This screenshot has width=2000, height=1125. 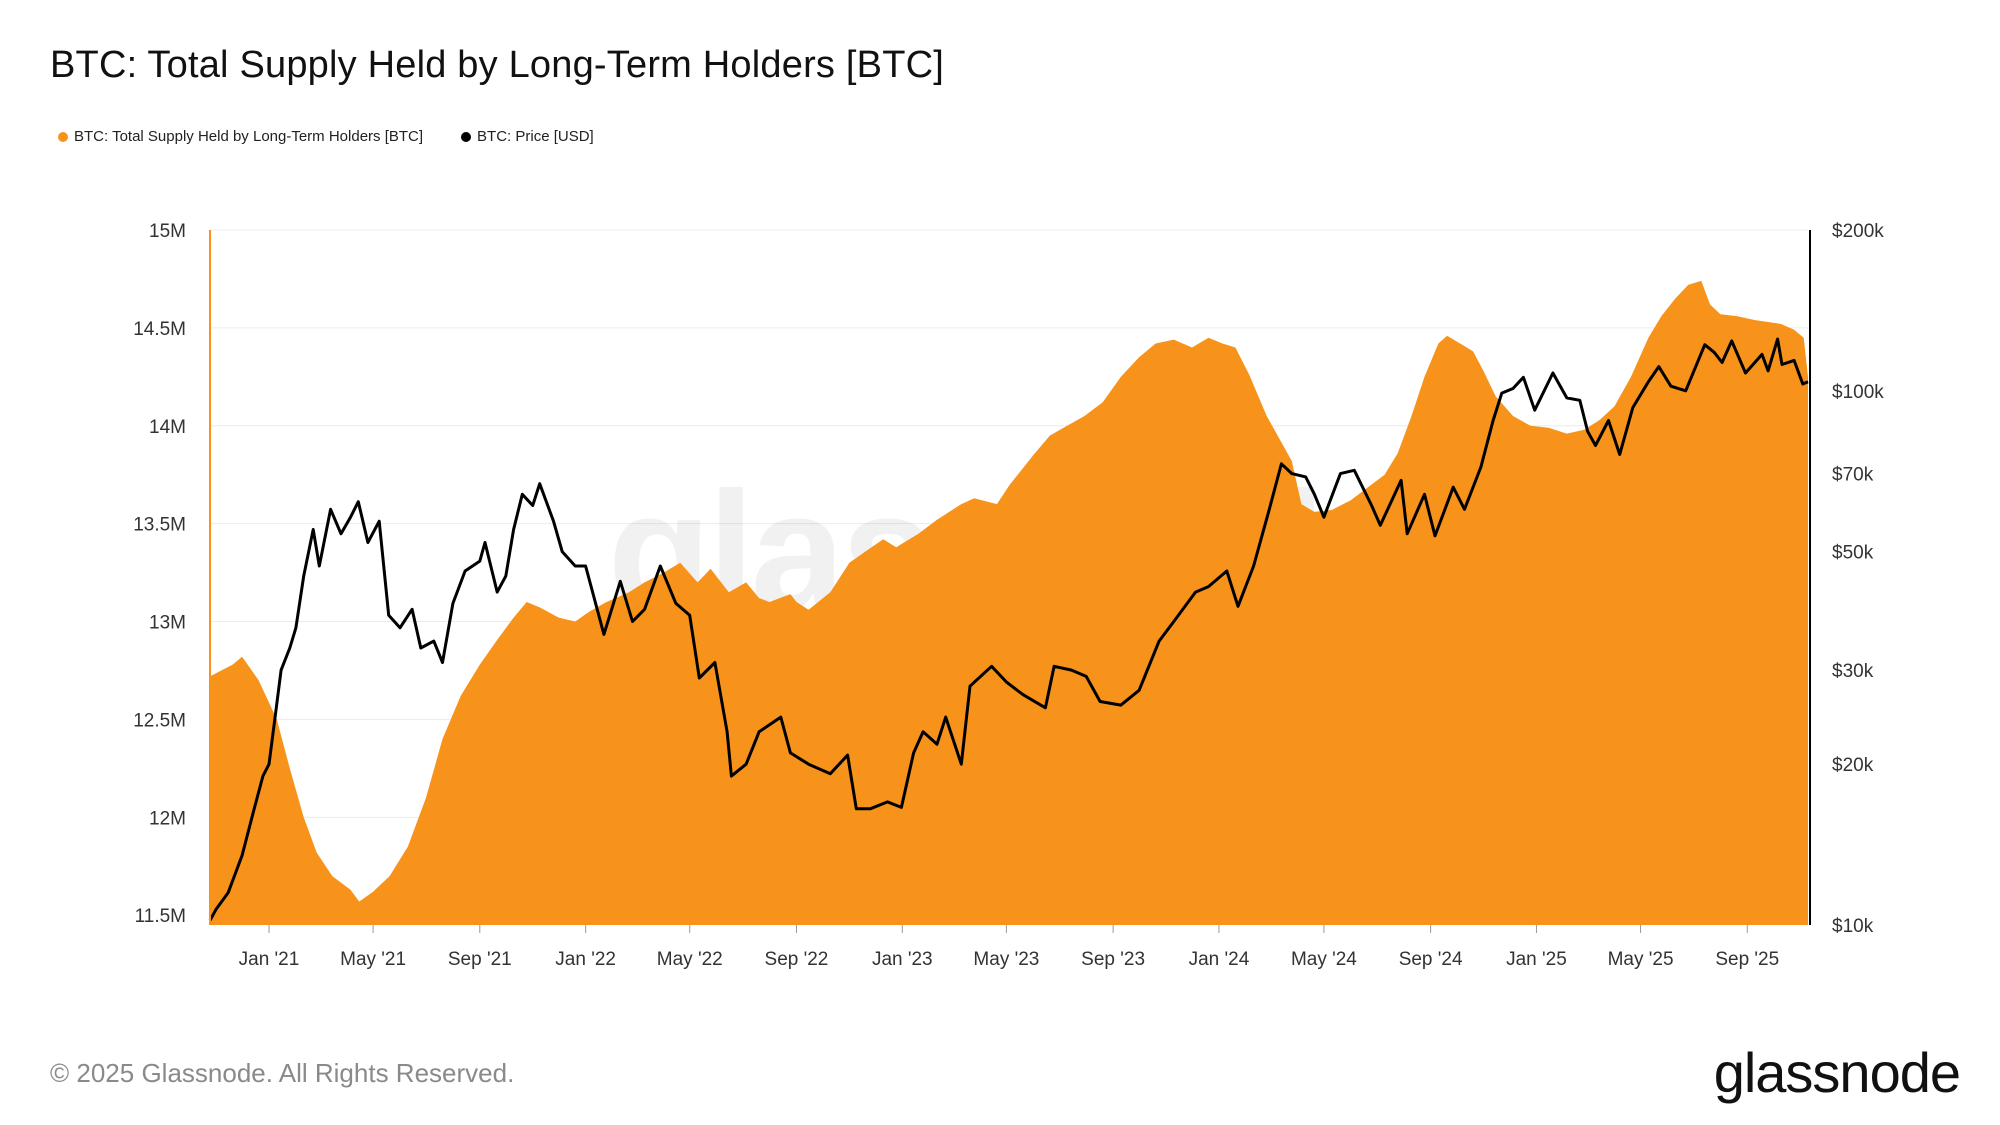 What do you see at coordinates (159, 574) in the screenshot?
I see `y-axis-left: 11.5M 12M 12.5M 13M 13.5M 14M 14.5M 15M` at bounding box center [159, 574].